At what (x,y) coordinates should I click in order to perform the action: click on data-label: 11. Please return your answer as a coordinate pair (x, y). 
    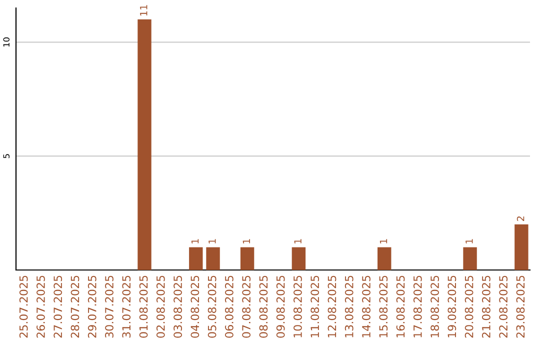
    Looking at the image, I should click on (144, 10).